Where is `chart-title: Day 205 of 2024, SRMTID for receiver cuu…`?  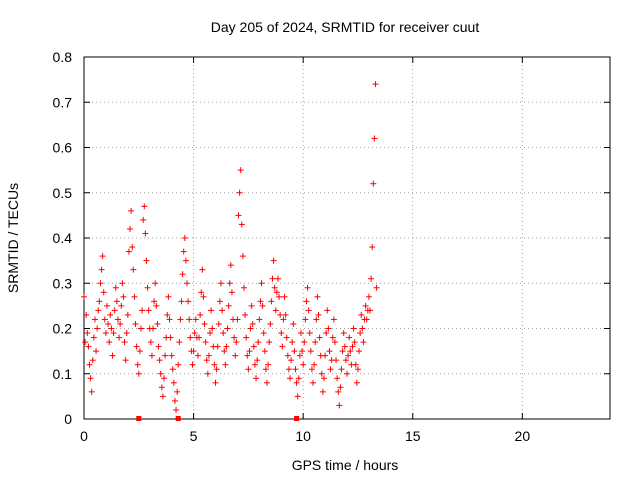
chart-title: Day 205 of 2024, SRMTID for receiver cuu… is located at coordinates (345, 27).